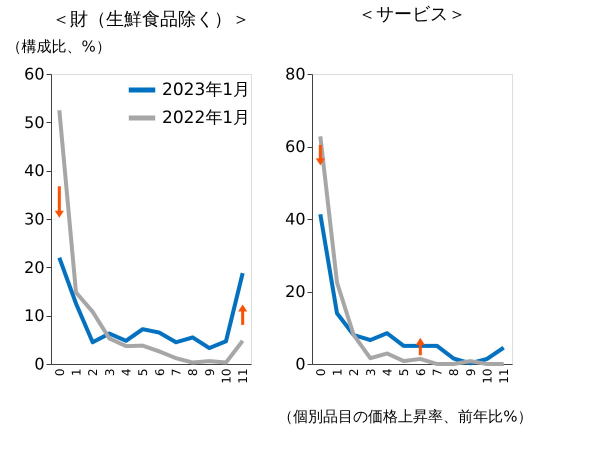  What do you see at coordinates (34, 316) in the screenshot?
I see `y-tick-label: 10` at bounding box center [34, 316].